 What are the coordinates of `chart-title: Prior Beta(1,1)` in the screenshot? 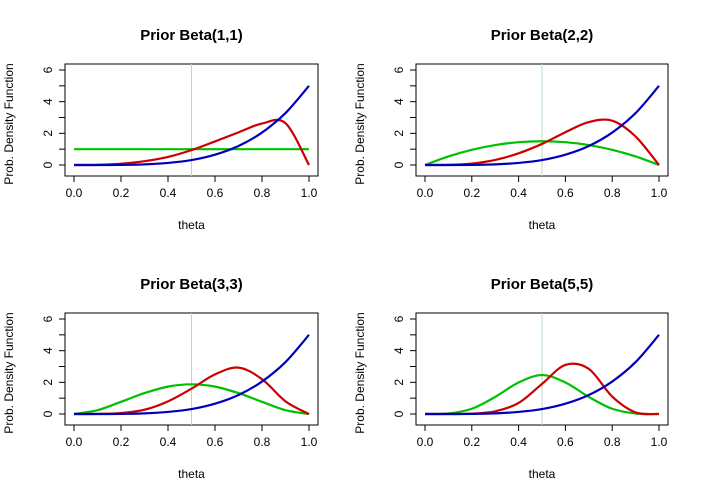 It's located at (191, 35).